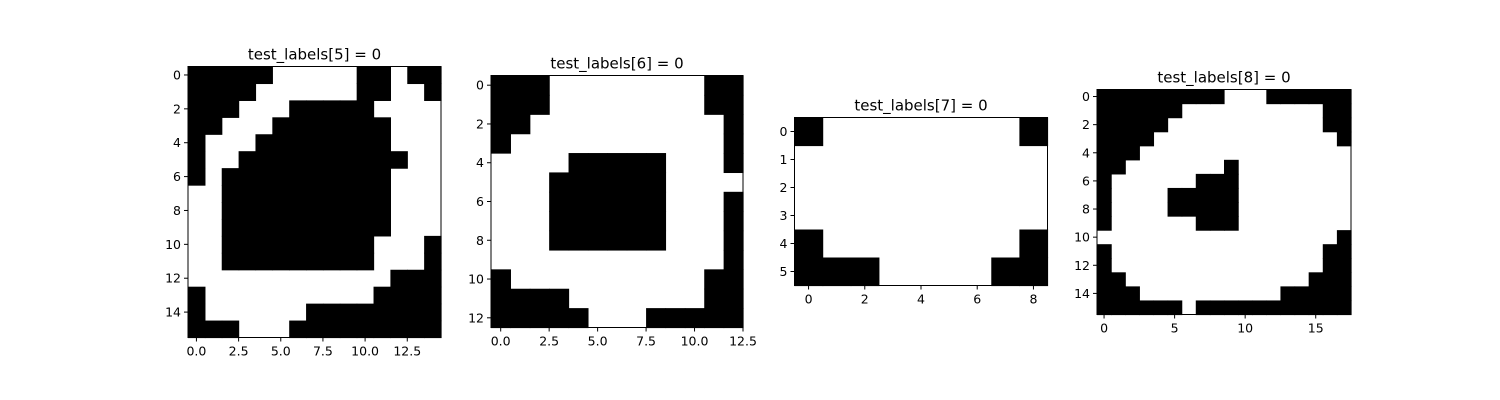  Describe the element at coordinates (407, 351) in the screenshot. I see `x-tick-label: 12.5` at that location.